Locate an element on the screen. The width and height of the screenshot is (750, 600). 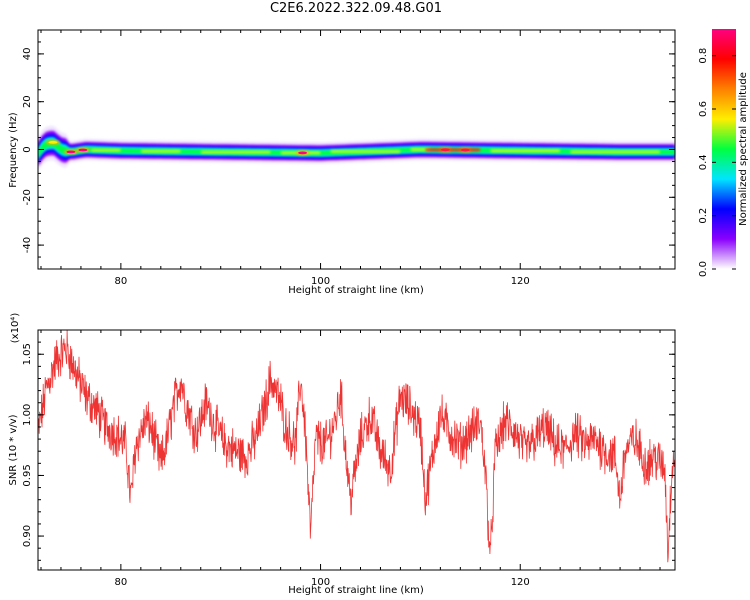
colorbar-ticks: 0.0 0.2 0.4 0.6 0.8 is located at coordinates (717, 162).